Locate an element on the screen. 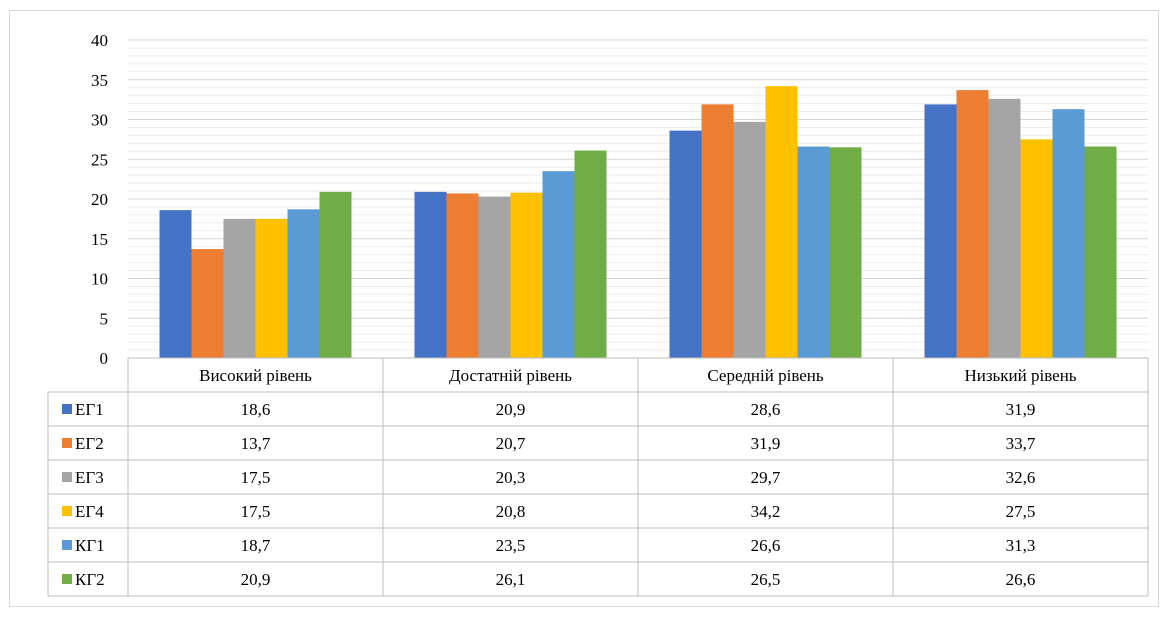 The image size is (1168, 617). y-tick-label: 15 is located at coordinates (99, 239).